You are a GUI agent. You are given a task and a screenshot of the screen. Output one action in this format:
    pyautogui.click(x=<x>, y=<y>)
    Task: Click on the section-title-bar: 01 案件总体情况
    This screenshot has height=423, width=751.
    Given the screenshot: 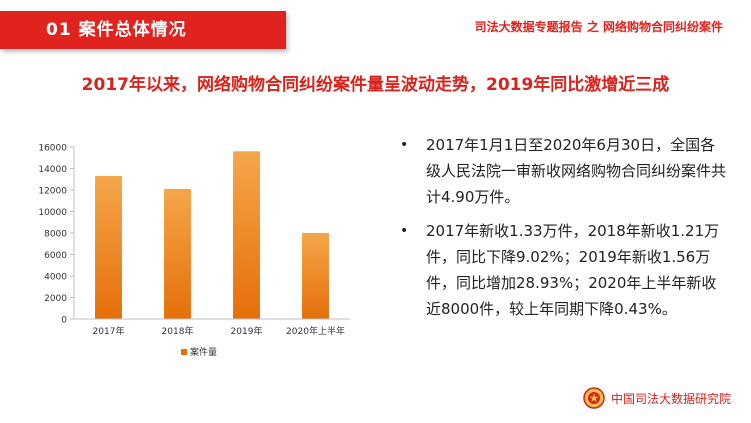 What is the action you would take?
    pyautogui.click(x=143, y=30)
    